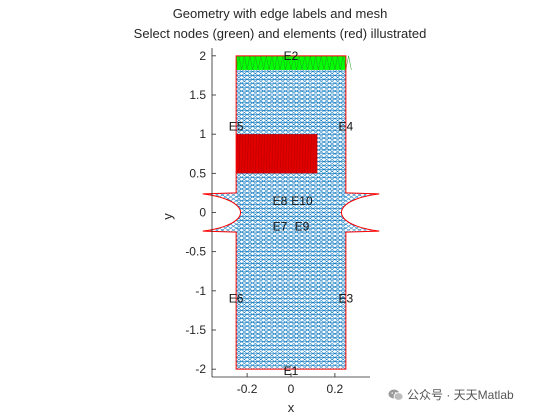  Describe the element at coordinates (200, 369) in the screenshot. I see `y-tick-label: -2` at that location.